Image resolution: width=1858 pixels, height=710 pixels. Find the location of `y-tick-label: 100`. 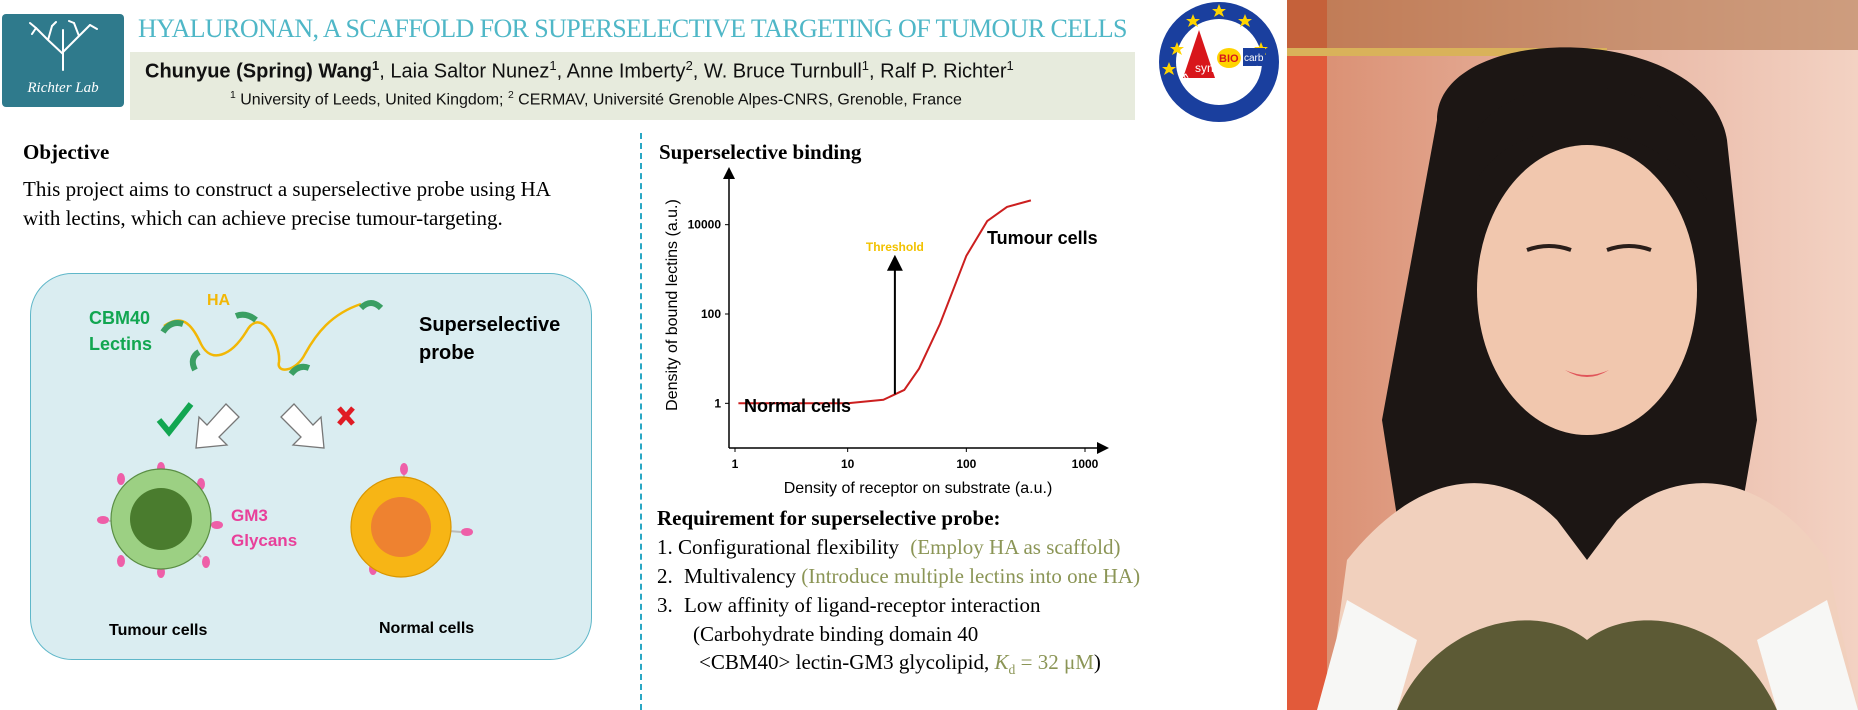

y-tick-label: 100 is located at coordinates (711, 314).